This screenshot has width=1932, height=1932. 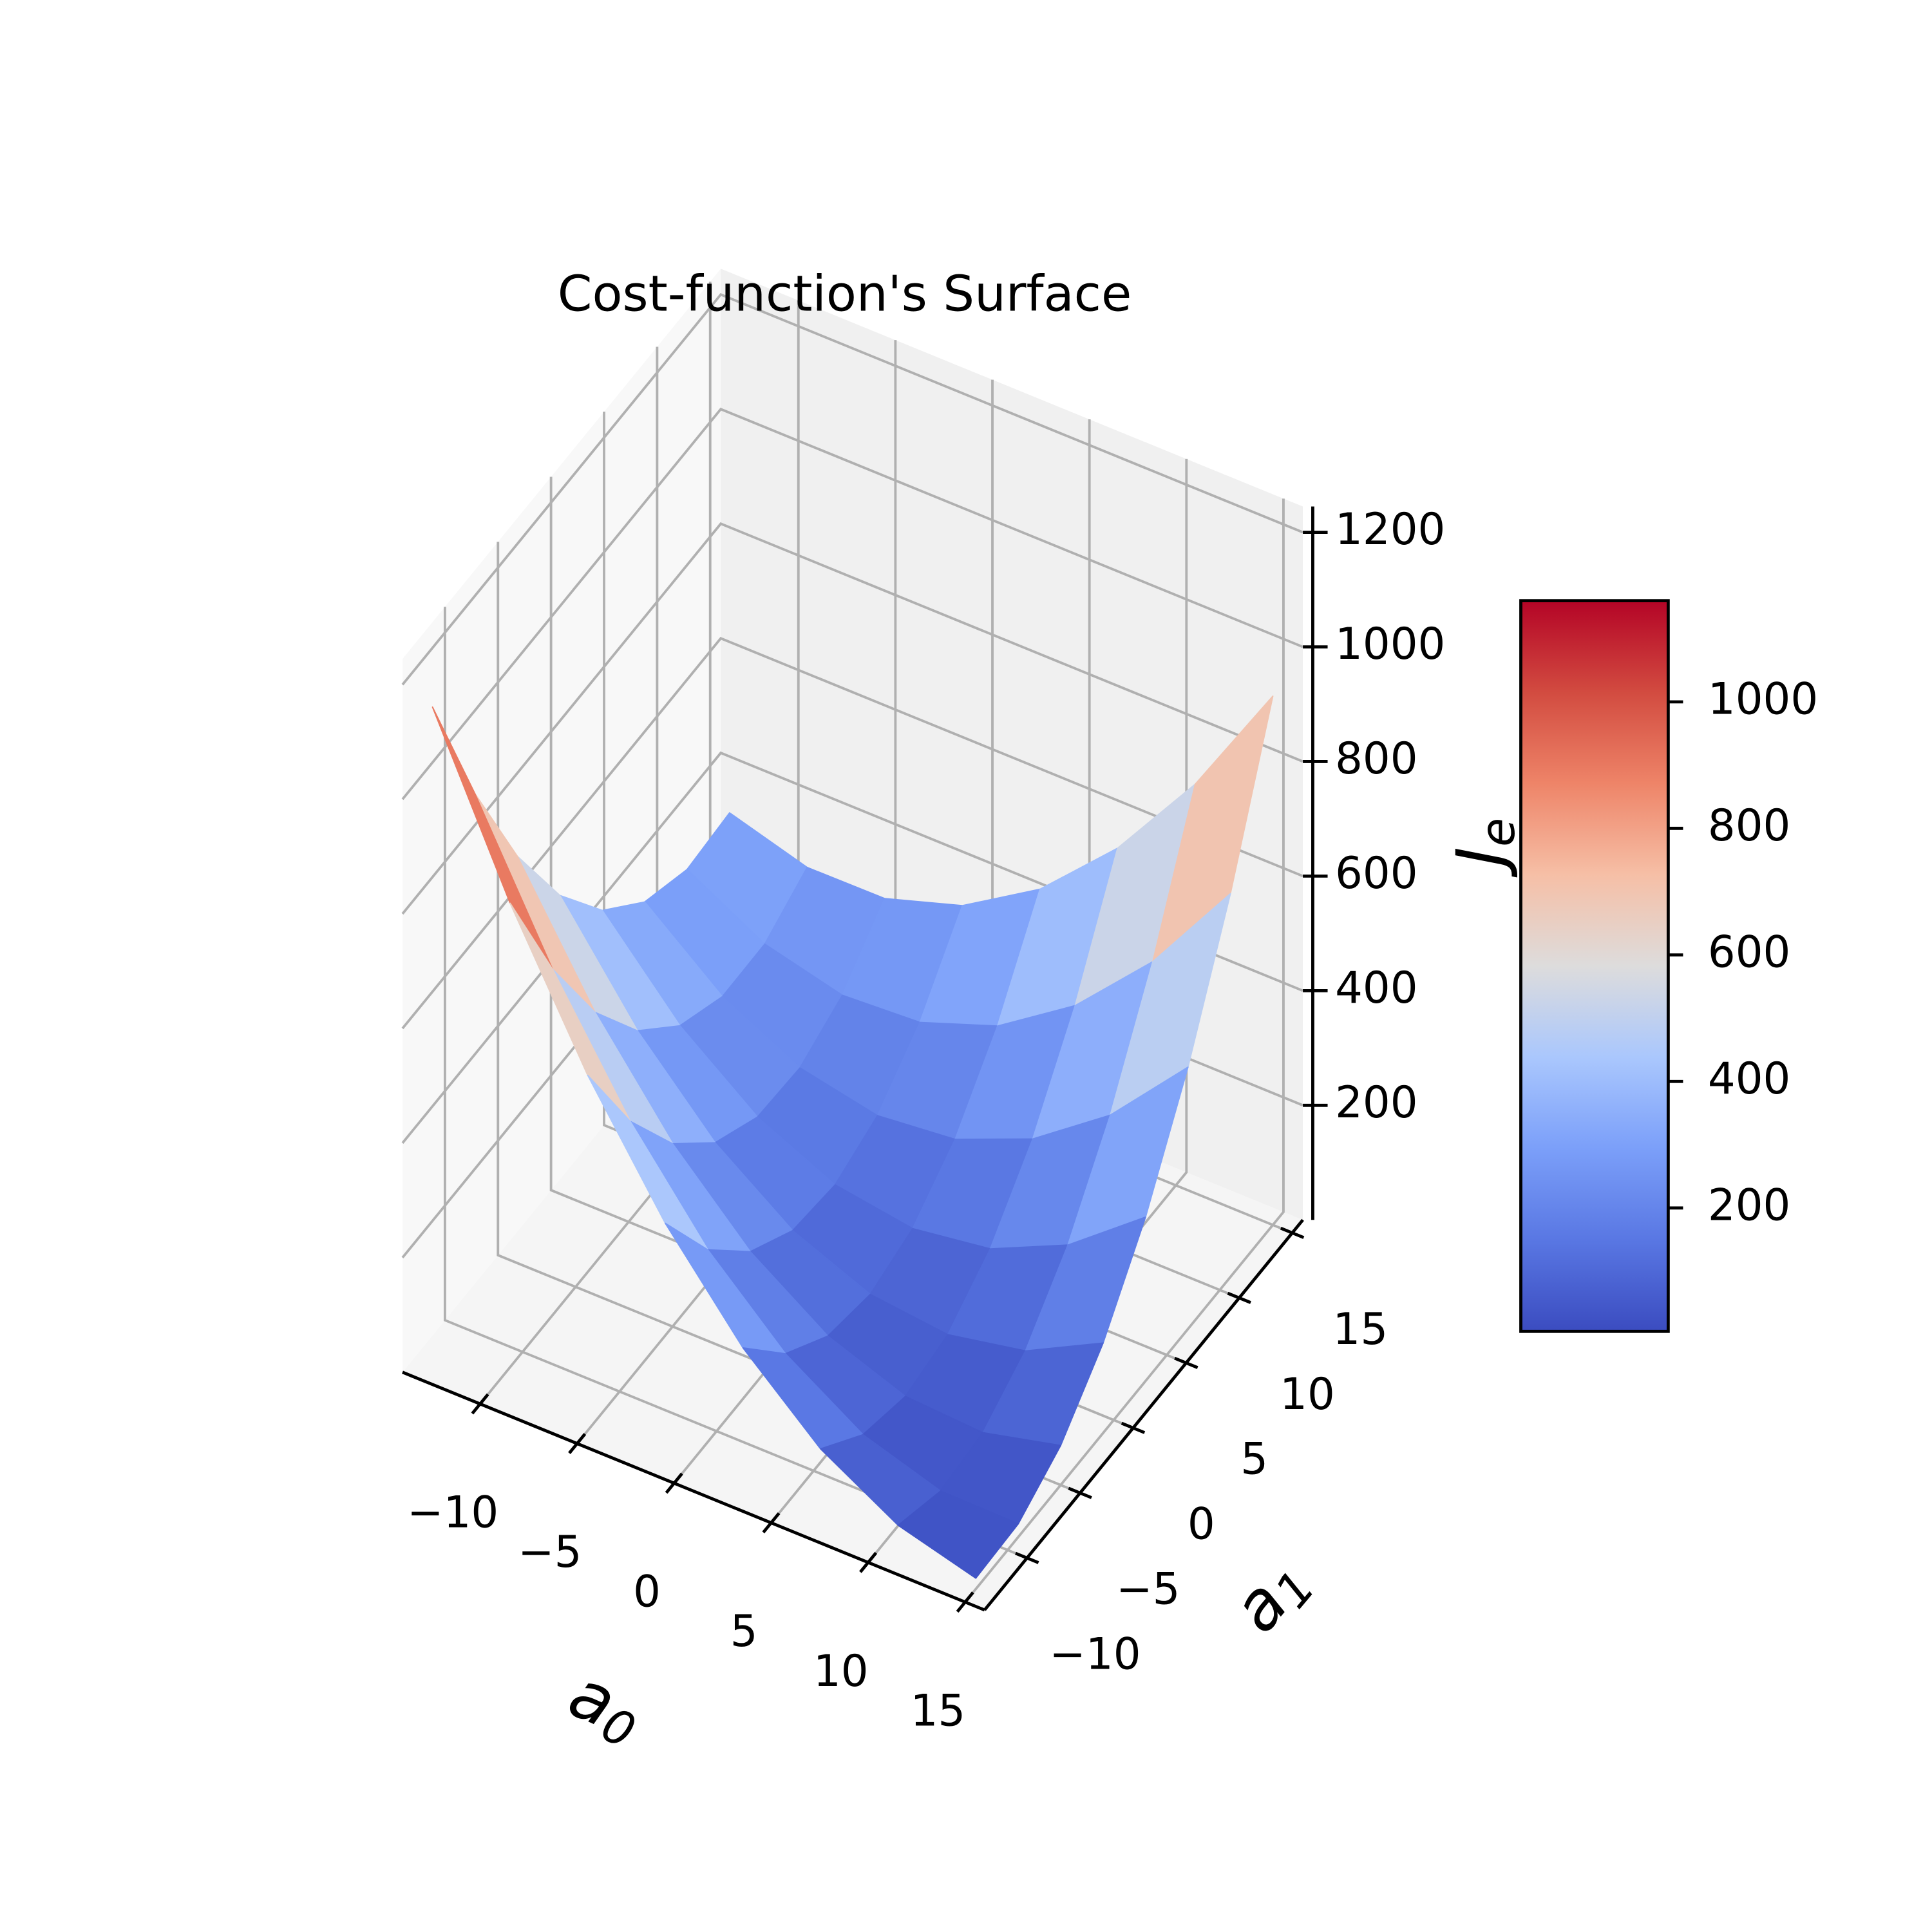 What do you see at coordinates (845, 294) in the screenshot?
I see `chart-title: Cost-function's Surface` at bounding box center [845, 294].